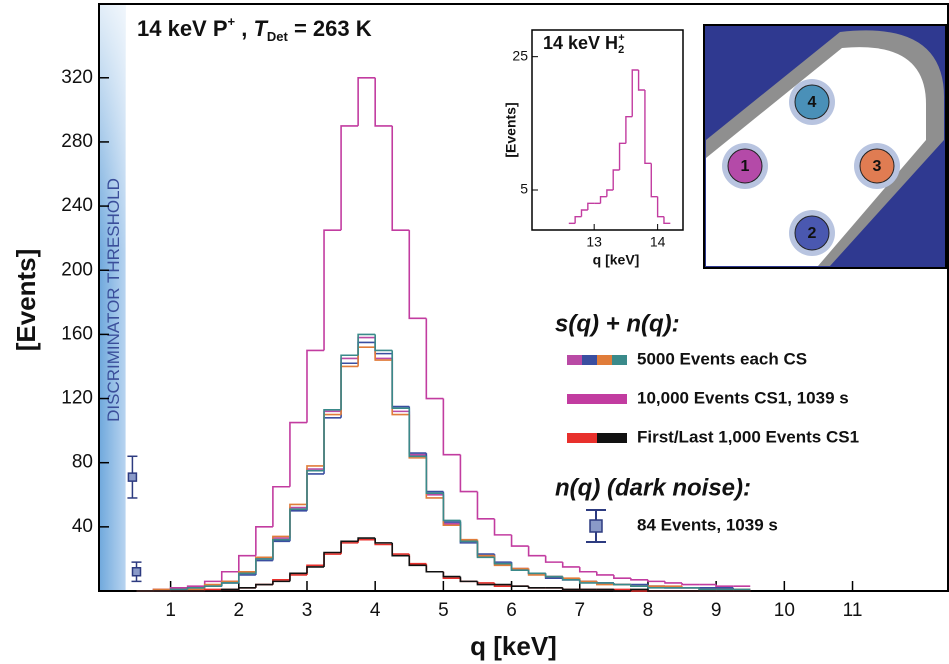  I want to click on x-tick-label: 10, so click(784, 610).